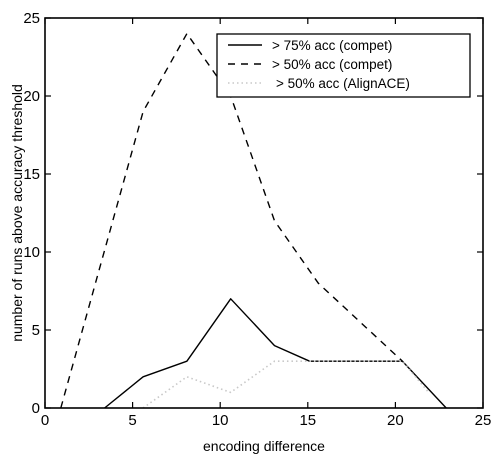  Describe the element at coordinates (395, 420) in the screenshot. I see `x-tick-label: 20` at that location.